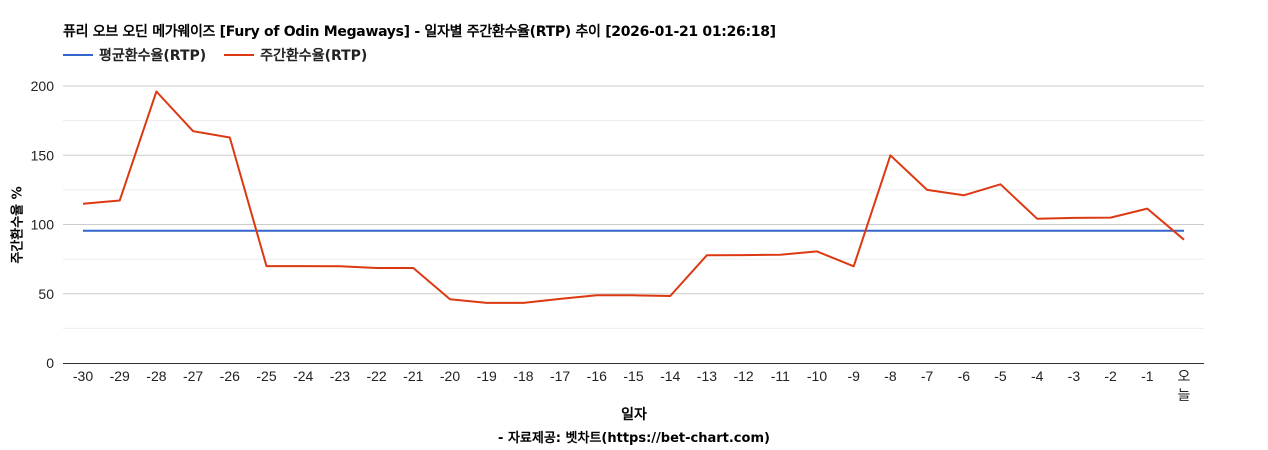 The image size is (1268, 450). Describe the element at coordinates (303, 376) in the screenshot. I see `x-tick-label: -24` at that location.